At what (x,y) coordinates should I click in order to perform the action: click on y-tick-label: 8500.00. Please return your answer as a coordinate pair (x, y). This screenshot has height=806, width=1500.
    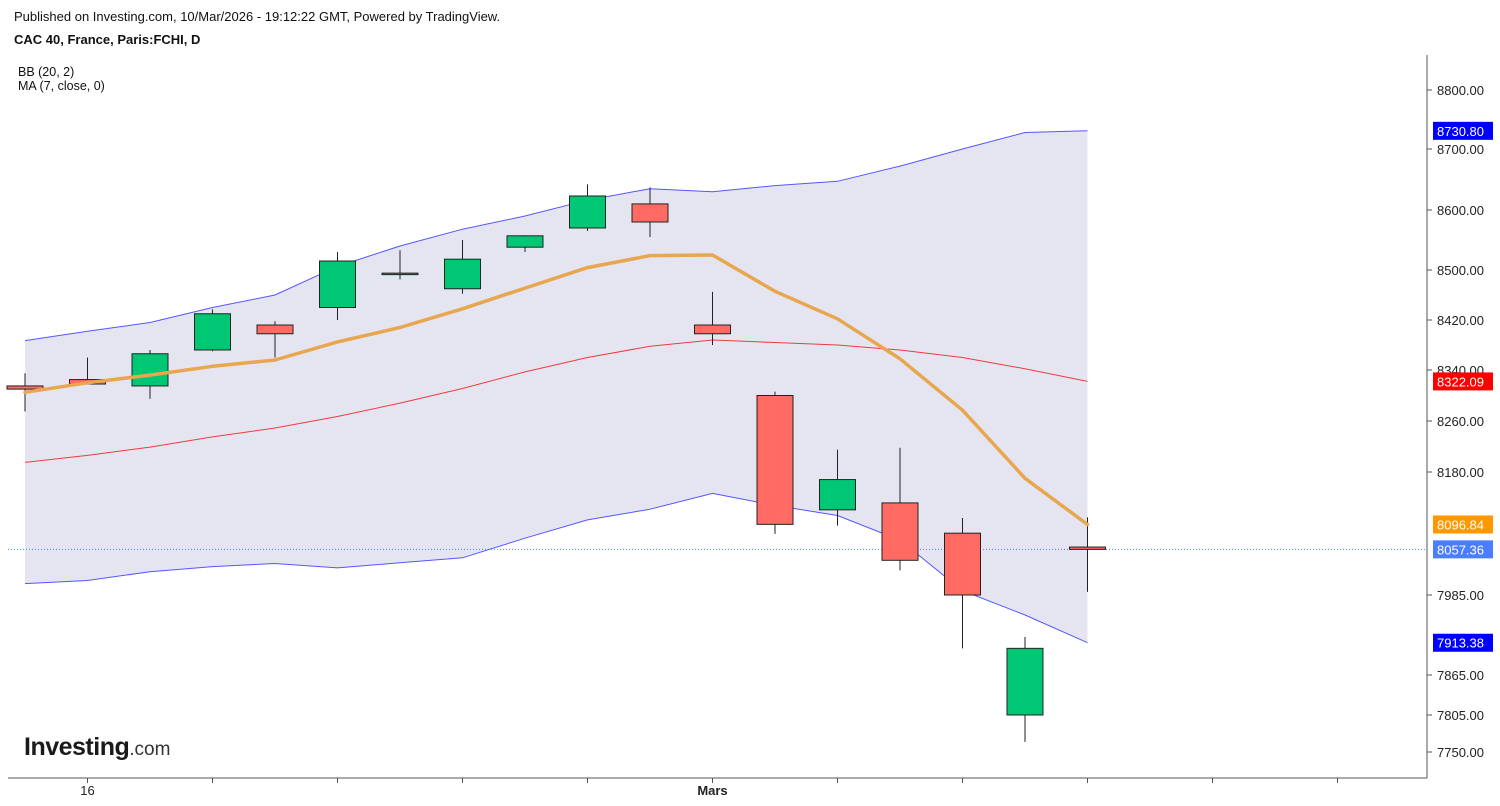
    Looking at the image, I should click on (1460, 270).